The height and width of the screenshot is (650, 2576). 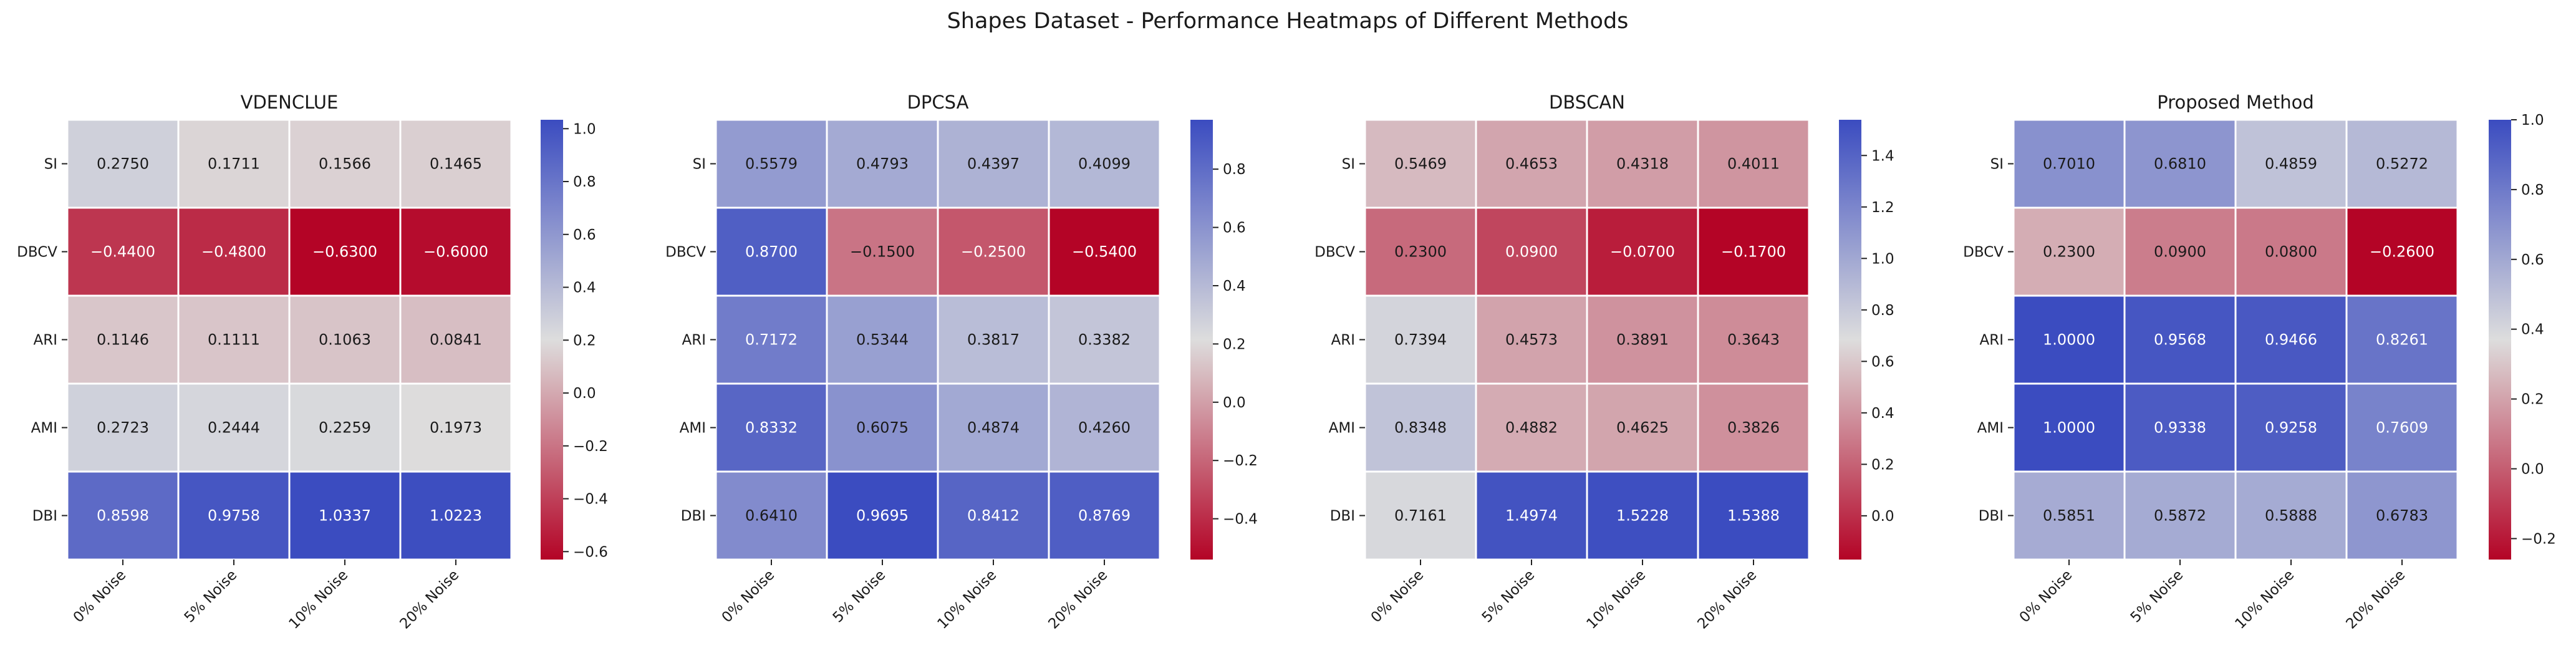 What do you see at coordinates (2069, 516) in the screenshot?
I see `cell-value-label: 0.5851` at bounding box center [2069, 516].